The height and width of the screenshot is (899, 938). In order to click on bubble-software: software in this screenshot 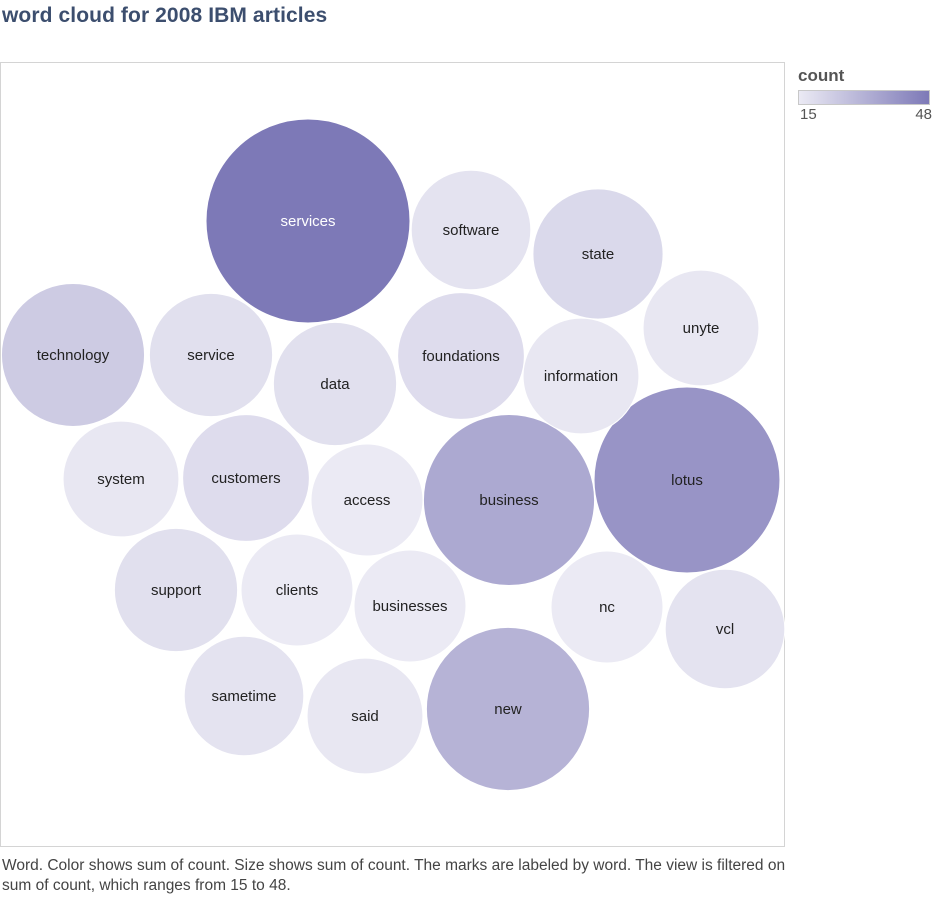, I will do `click(471, 230)`.